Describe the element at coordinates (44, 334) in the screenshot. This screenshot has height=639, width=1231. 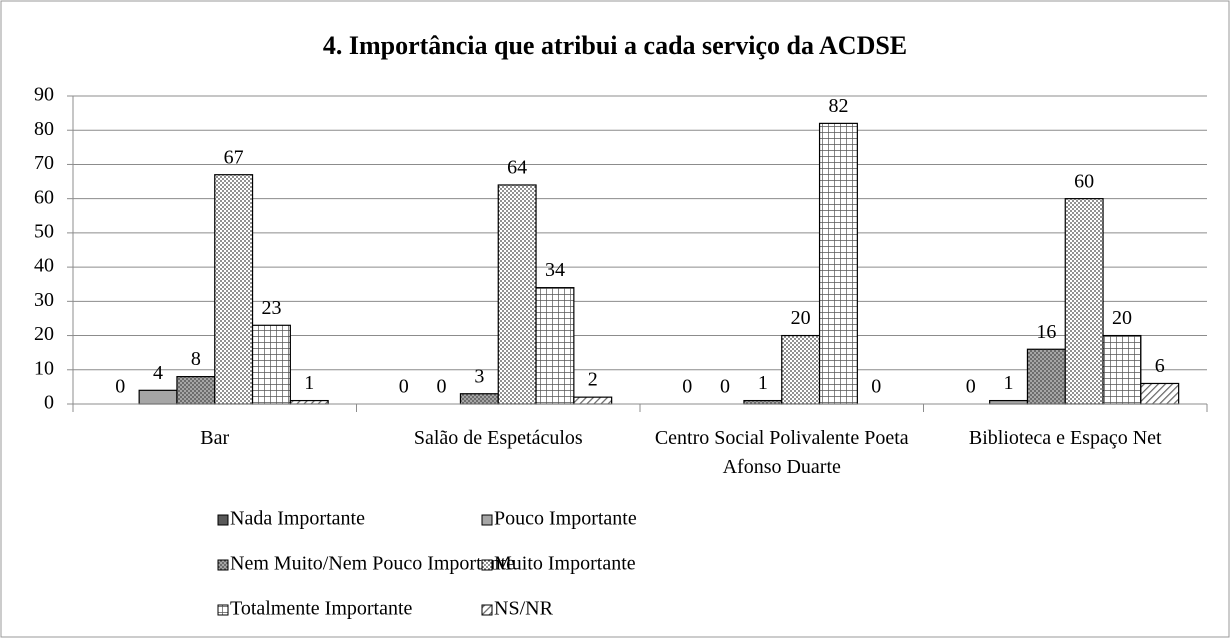
I see `y-tick-label: 20` at that location.